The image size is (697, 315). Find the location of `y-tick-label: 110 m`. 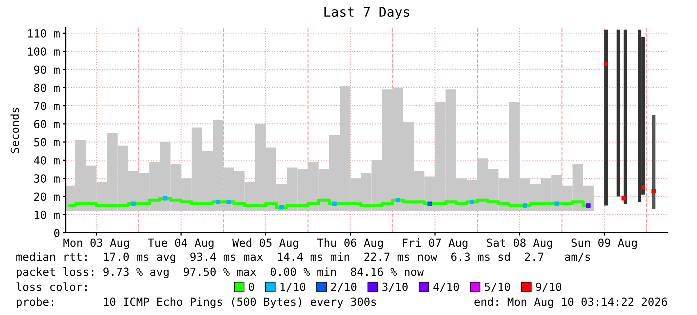

y-tick-label: 110 m is located at coordinates (44, 33).